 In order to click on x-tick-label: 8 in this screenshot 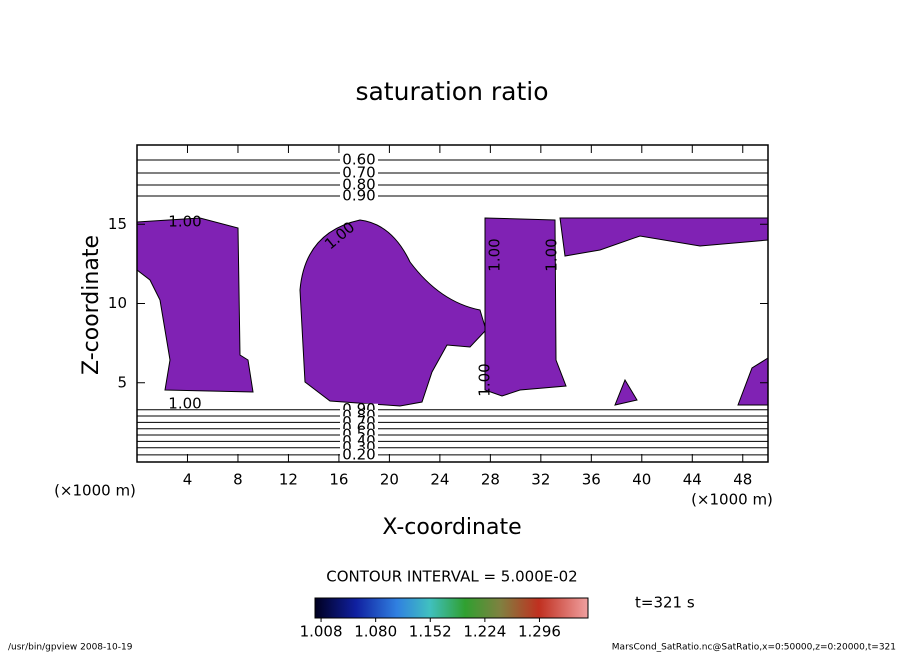, I will do `click(238, 480)`.